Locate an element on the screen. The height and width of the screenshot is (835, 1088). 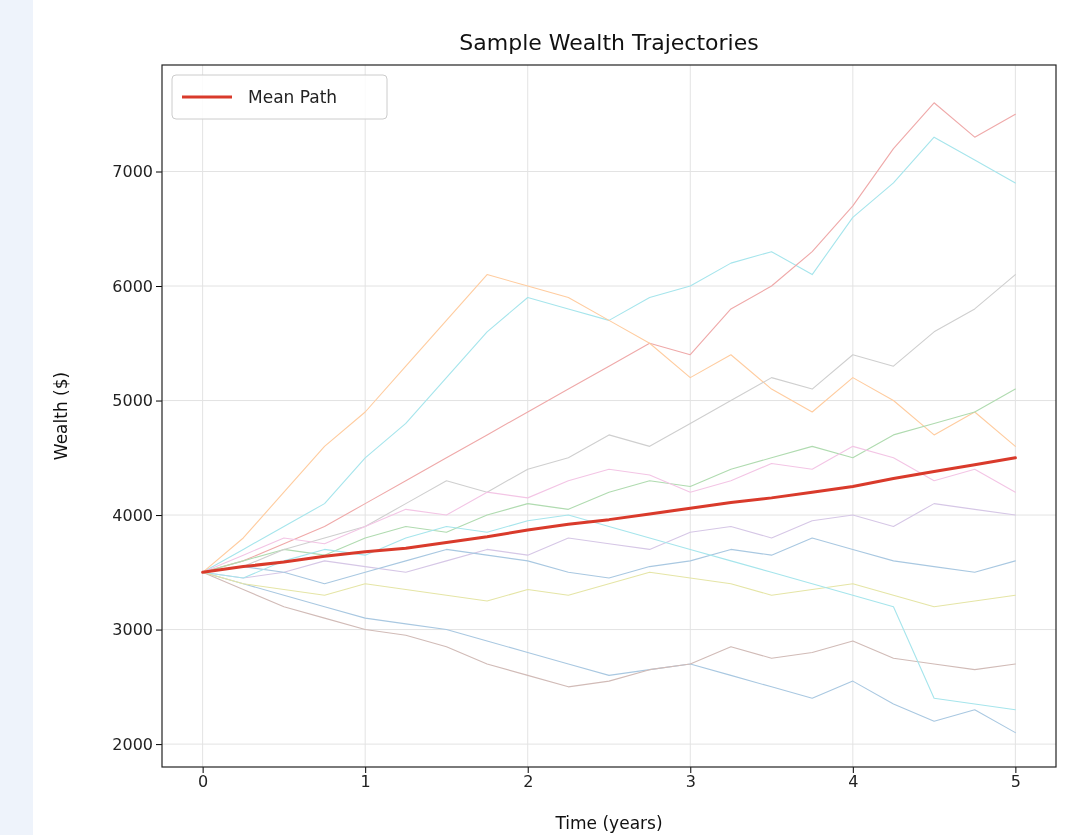
y-tick-label: 2000 is located at coordinates (132, 744).